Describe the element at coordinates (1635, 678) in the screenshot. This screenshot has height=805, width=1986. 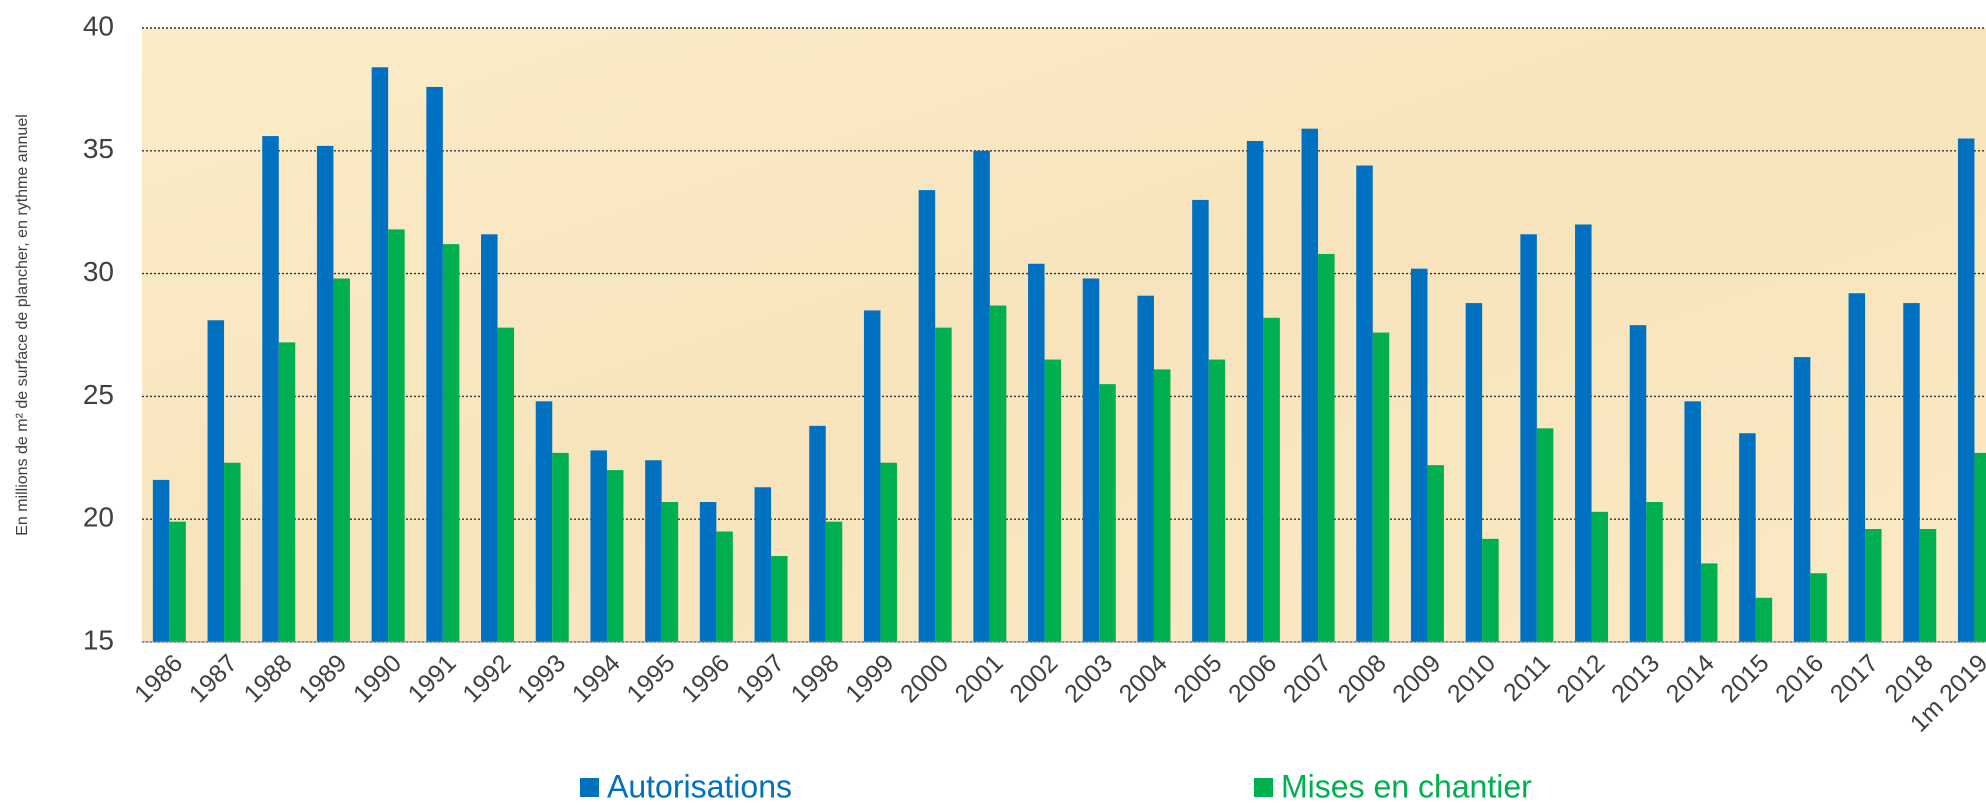
I see `x-tick-label: 2013` at that location.